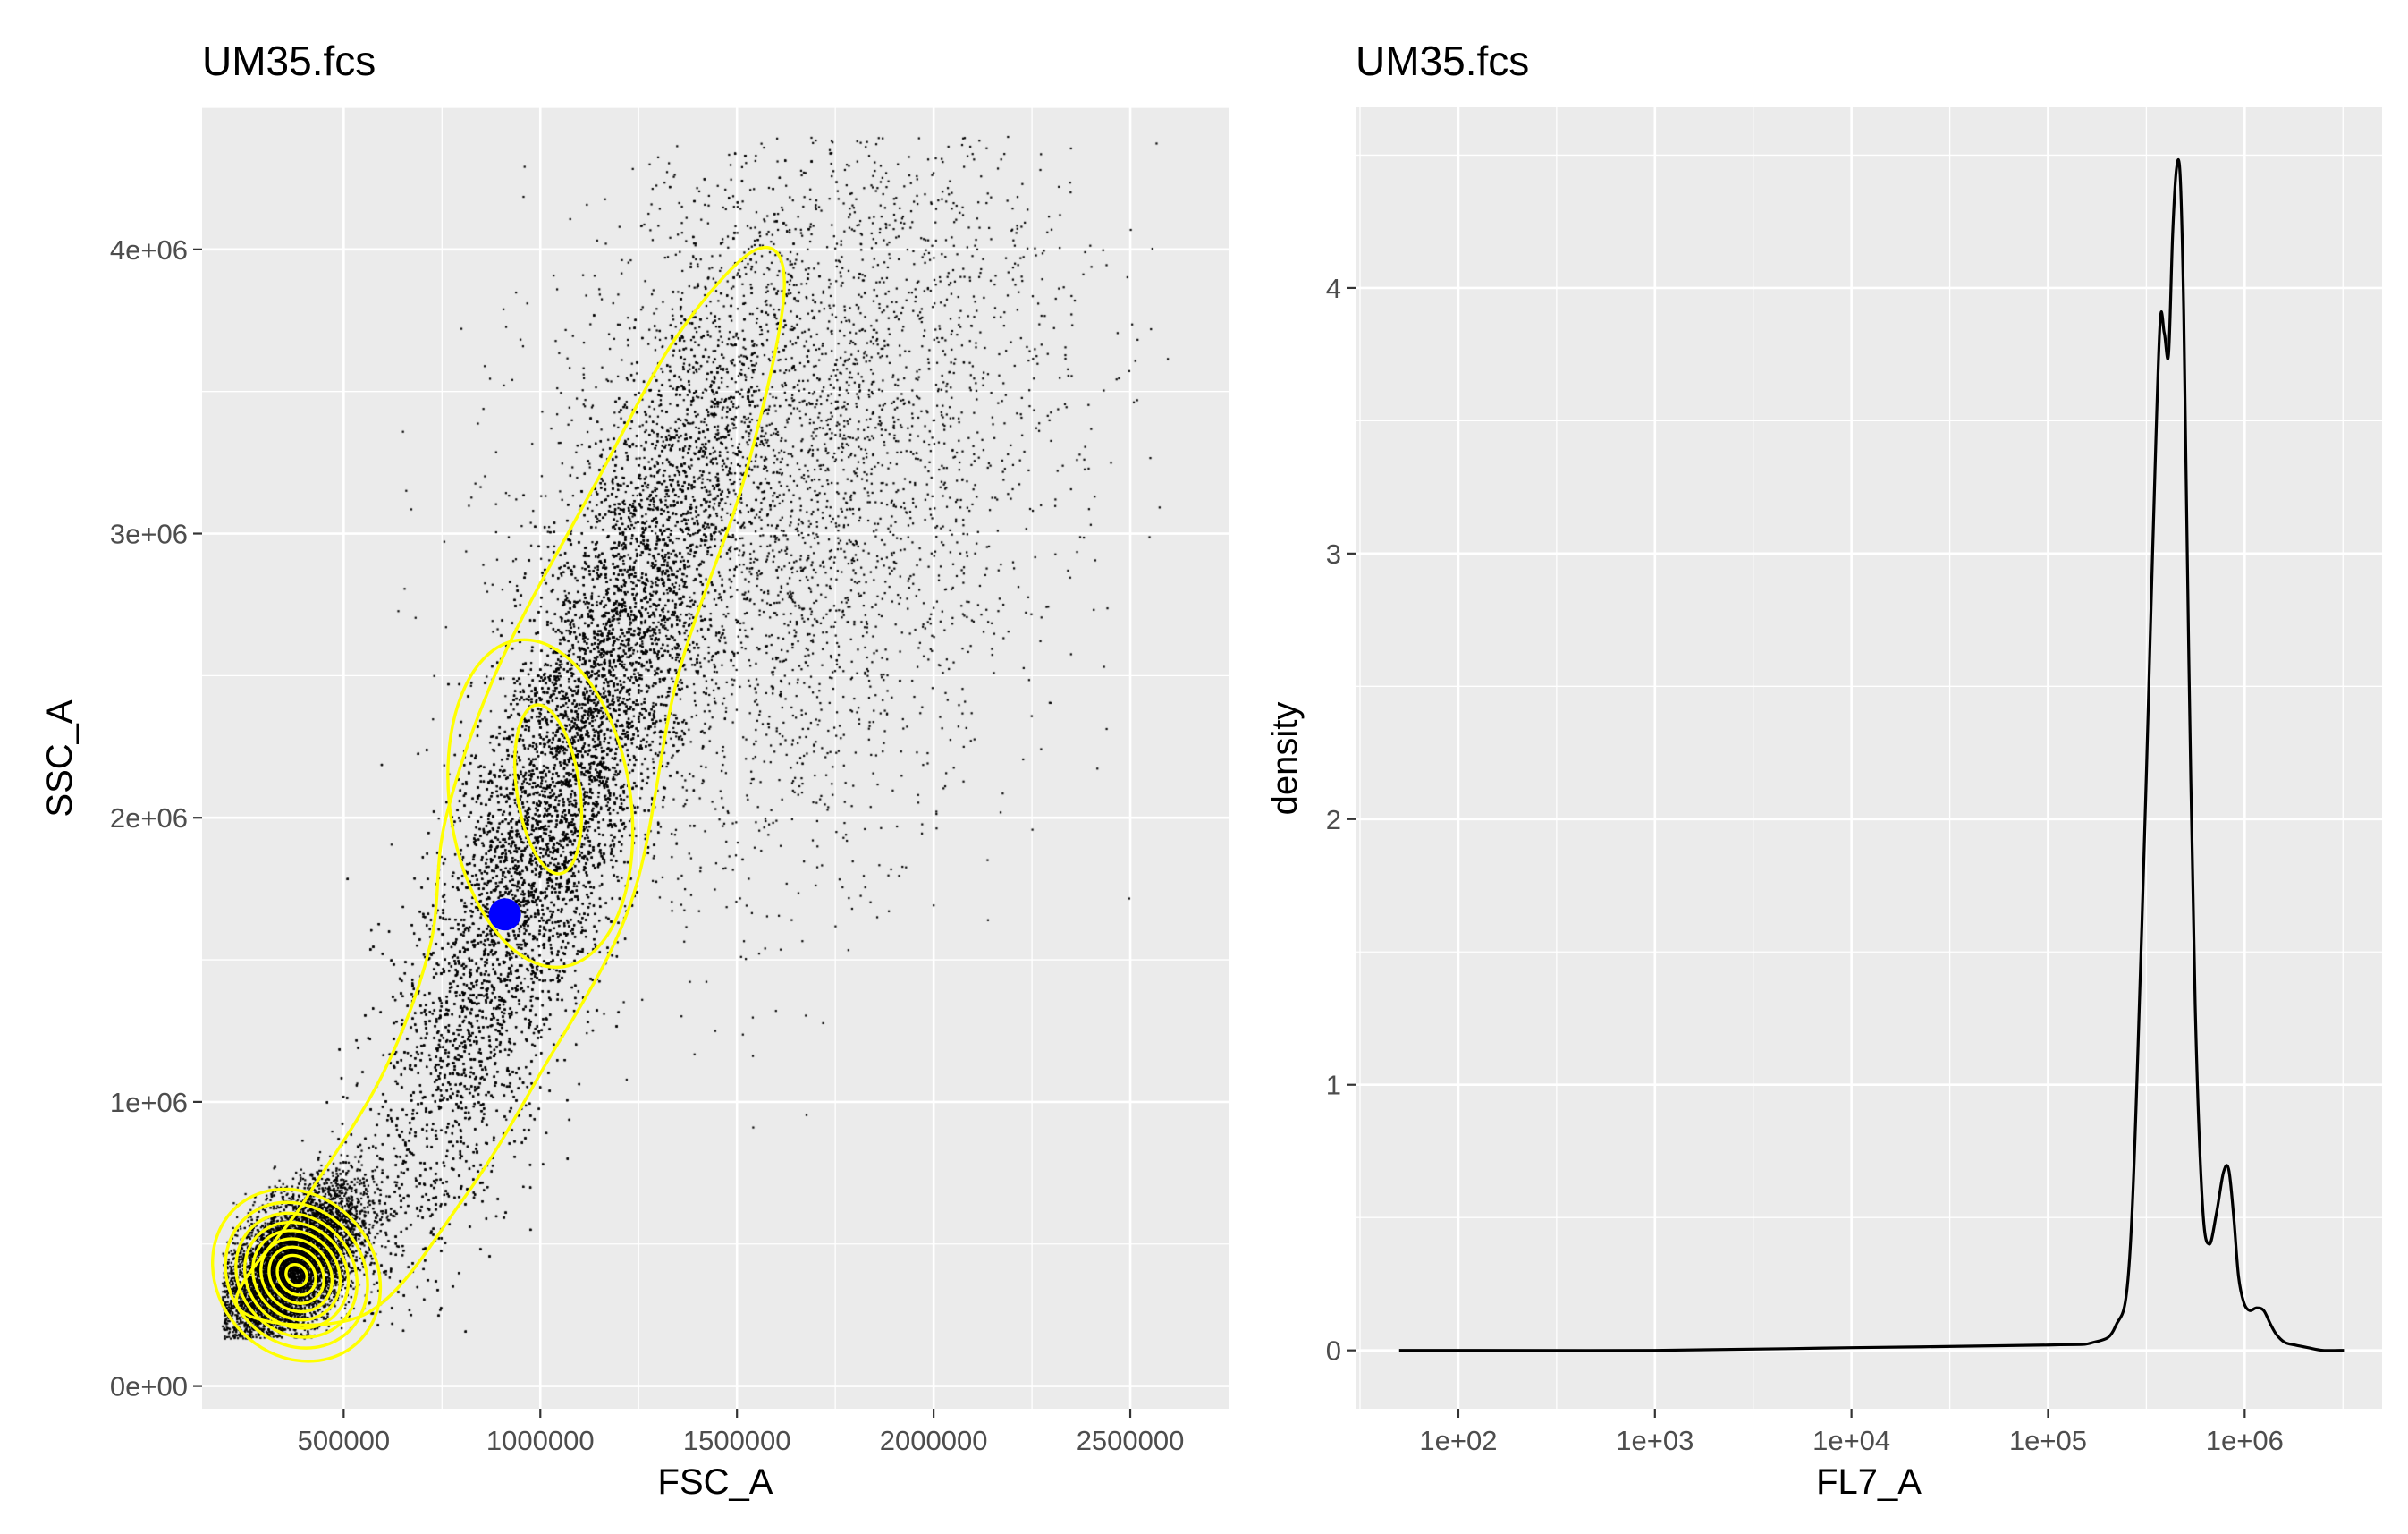  Describe the element at coordinates (1333, 1351) in the screenshot. I see `right-y-tick-label: 0` at that location.